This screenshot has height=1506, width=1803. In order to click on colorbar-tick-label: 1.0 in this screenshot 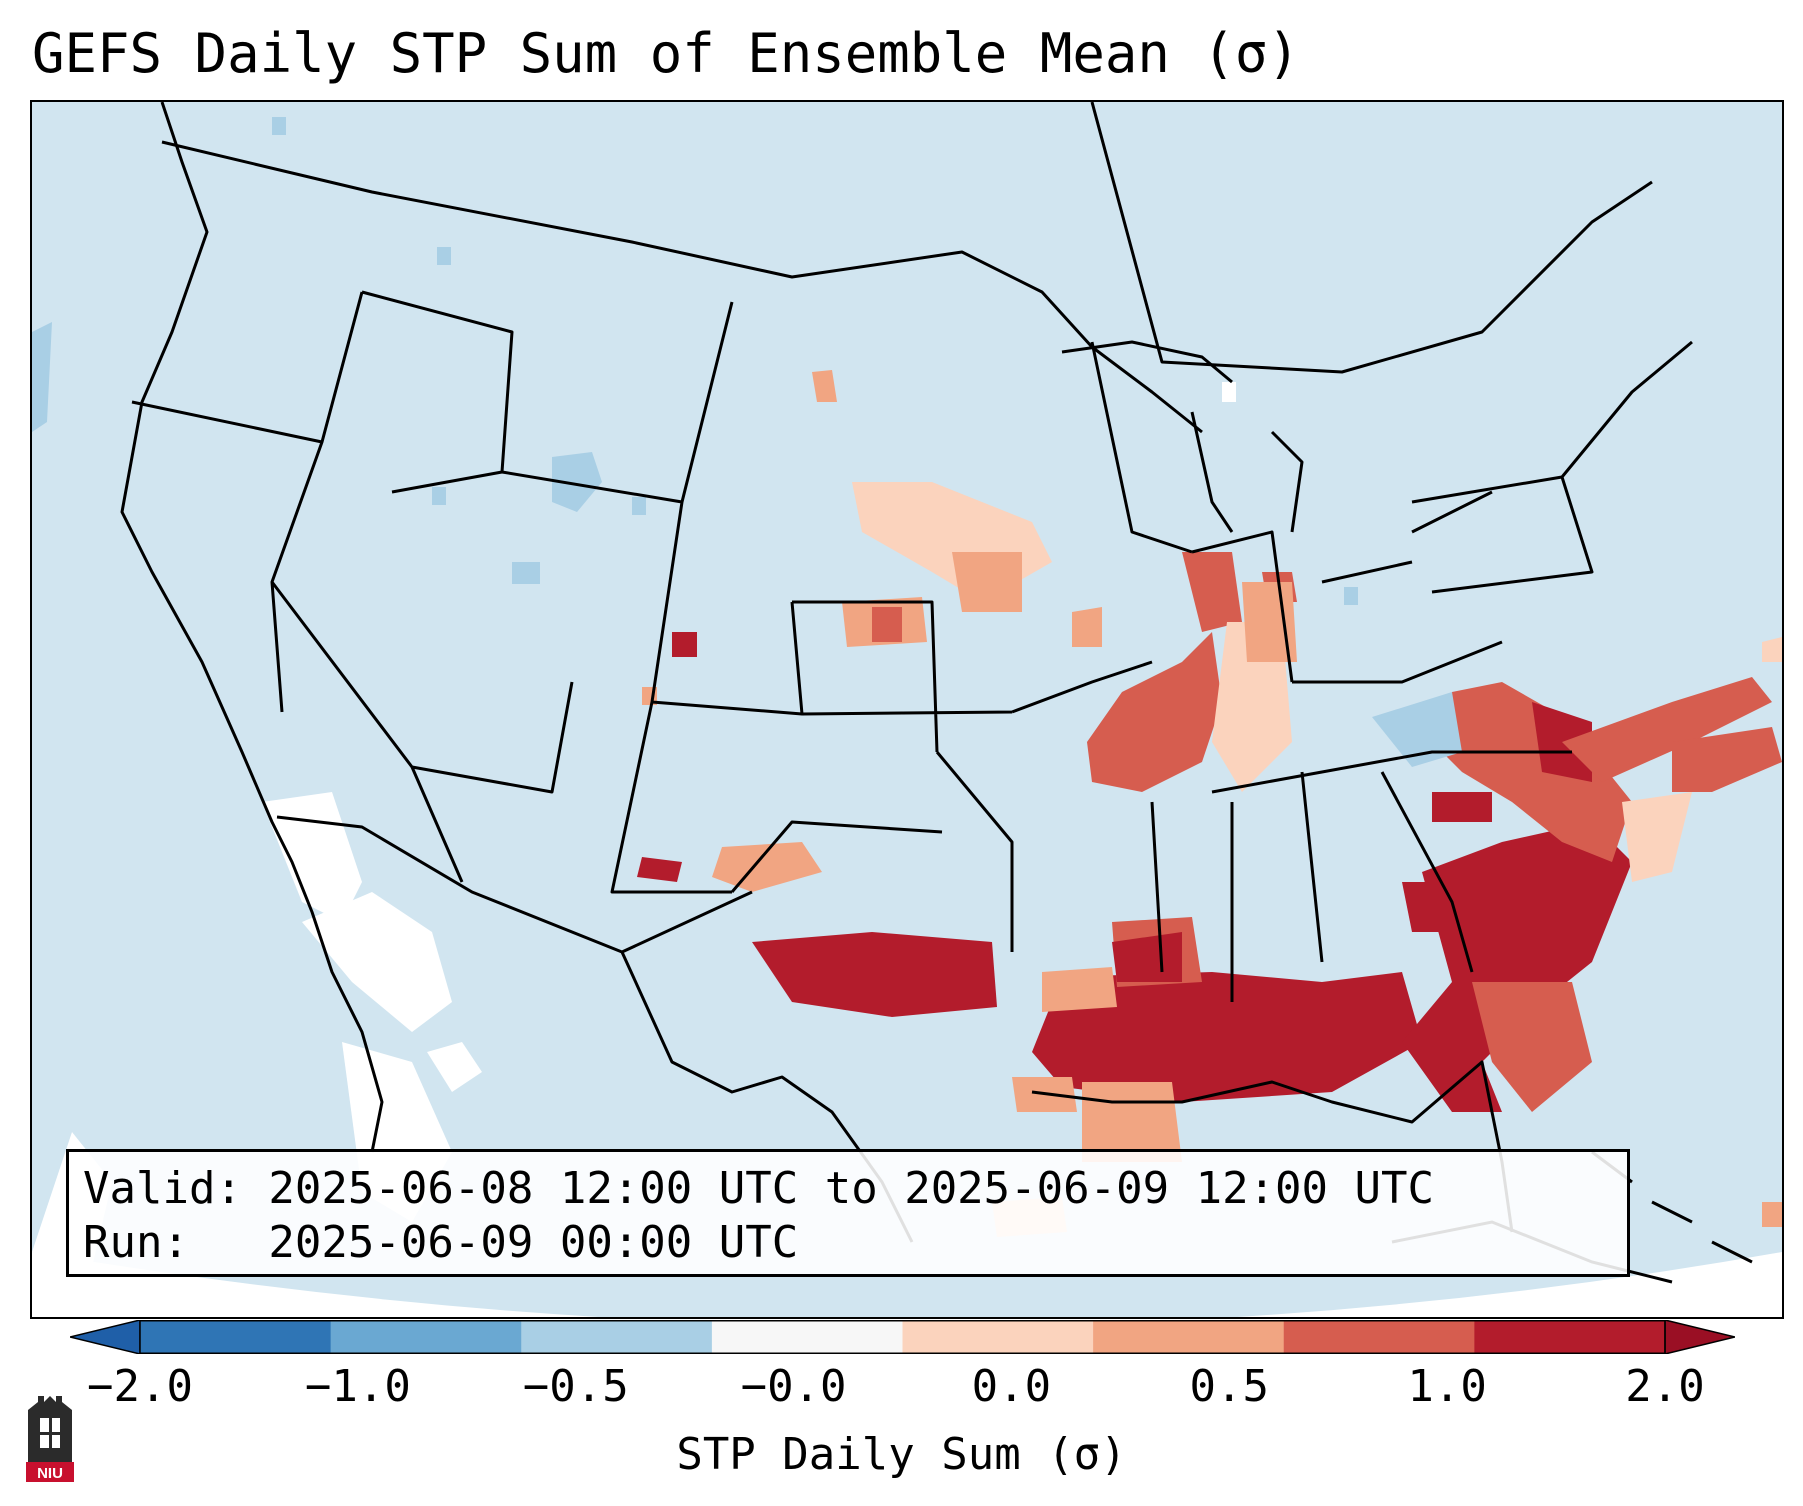, I will do `click(1447, 1386)`.